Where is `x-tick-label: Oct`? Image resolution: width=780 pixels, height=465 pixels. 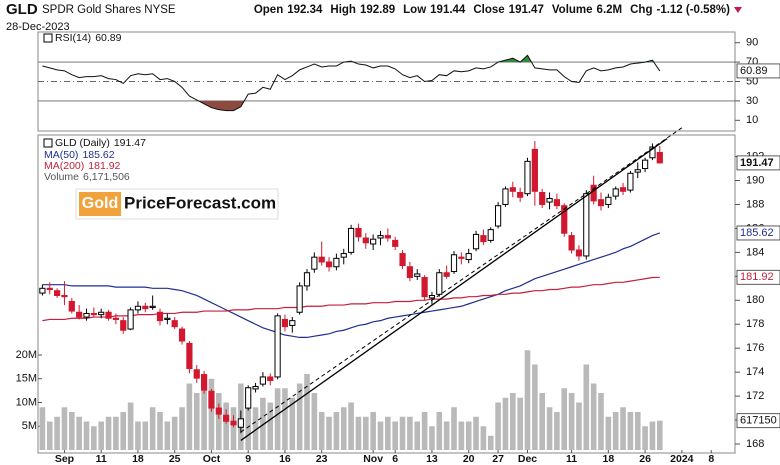 x-tick-label: Oct is located at coordinates (212, 459).